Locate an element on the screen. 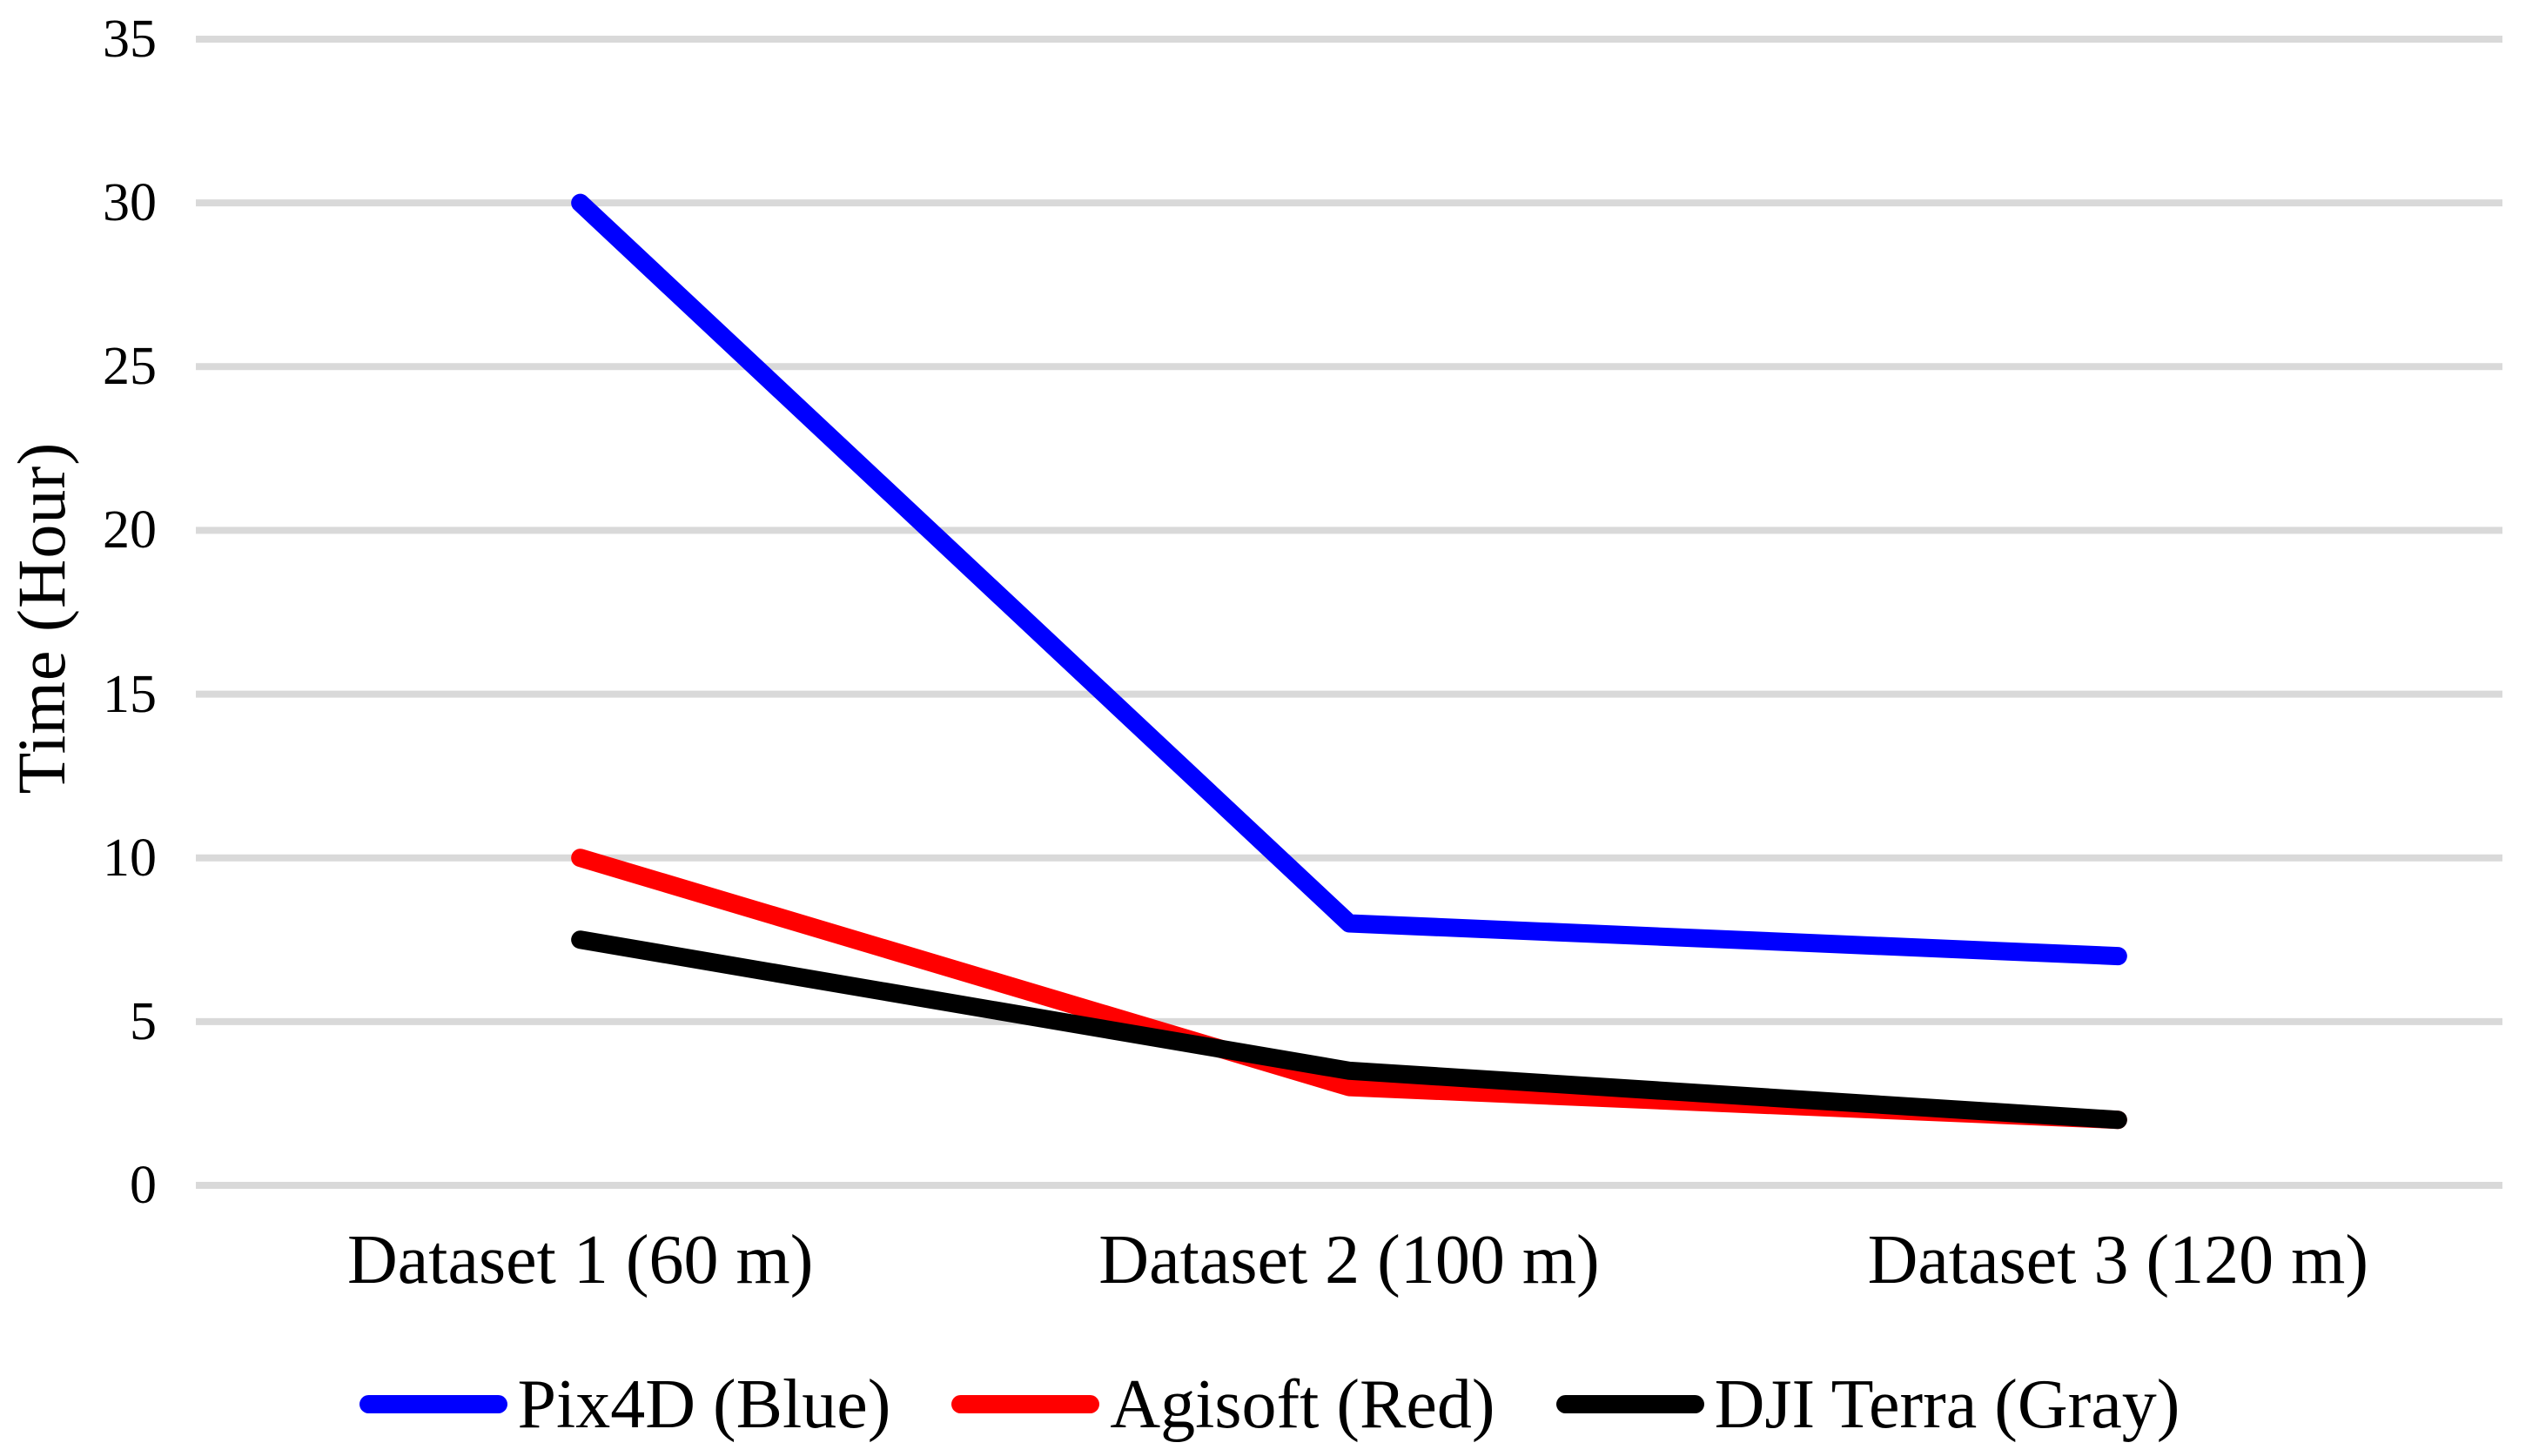 The image size is (2539, 1456). y-tick-label-25: 25 is located at coordinates (130, 367).